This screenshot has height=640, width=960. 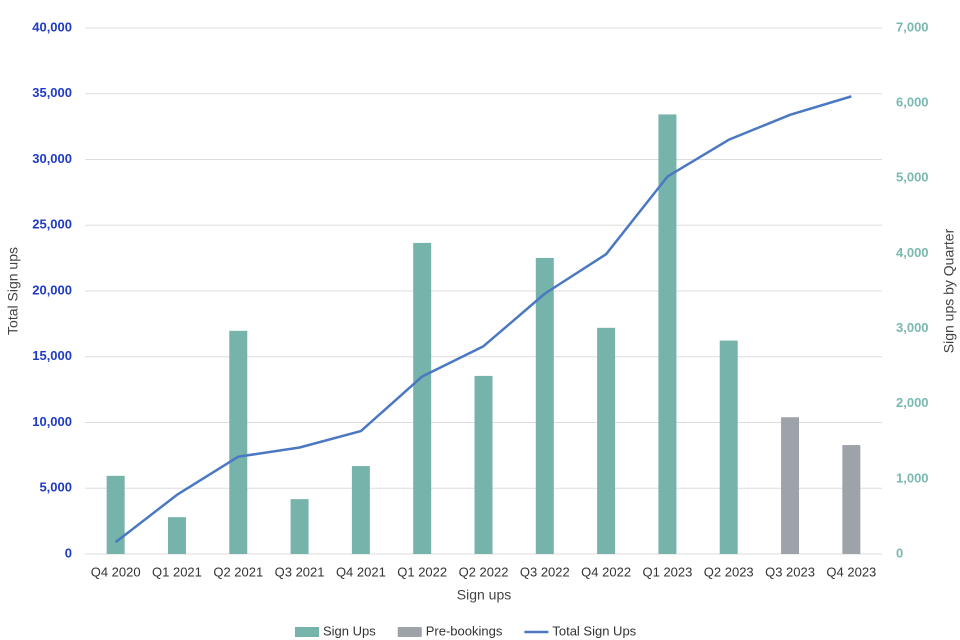 What do you see at coordinates (912, 252) in the screenshot?
I see `y2-tick-label: 4,000` at bounding box center [912, 252].